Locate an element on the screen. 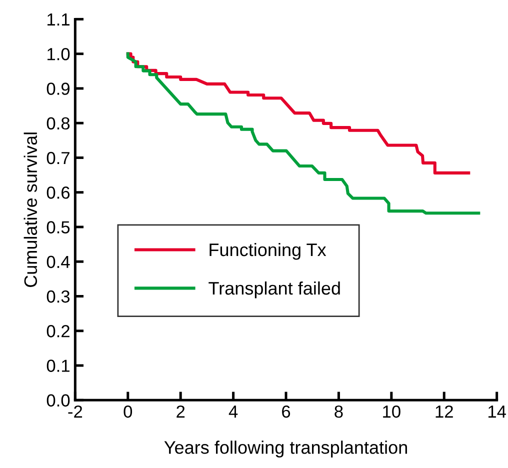 The image size is (508, 468). x-tick-label: 0 is located at coordinates (128, 411).